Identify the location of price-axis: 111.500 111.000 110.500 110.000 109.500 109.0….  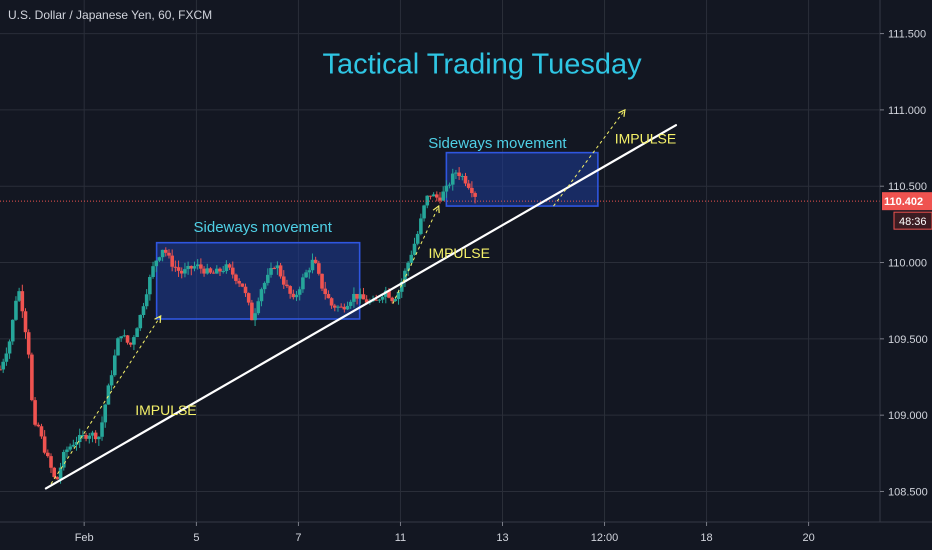
(905, 275).